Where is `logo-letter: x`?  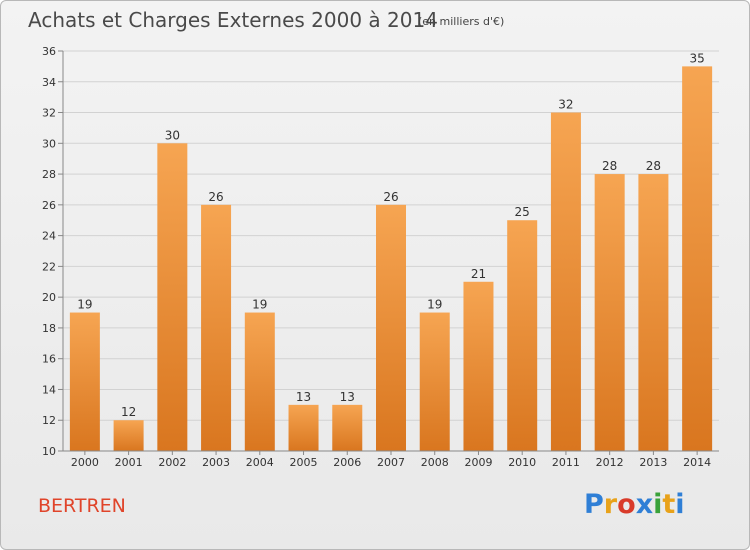
logo-letter: x is located at coordinates (644, 504).